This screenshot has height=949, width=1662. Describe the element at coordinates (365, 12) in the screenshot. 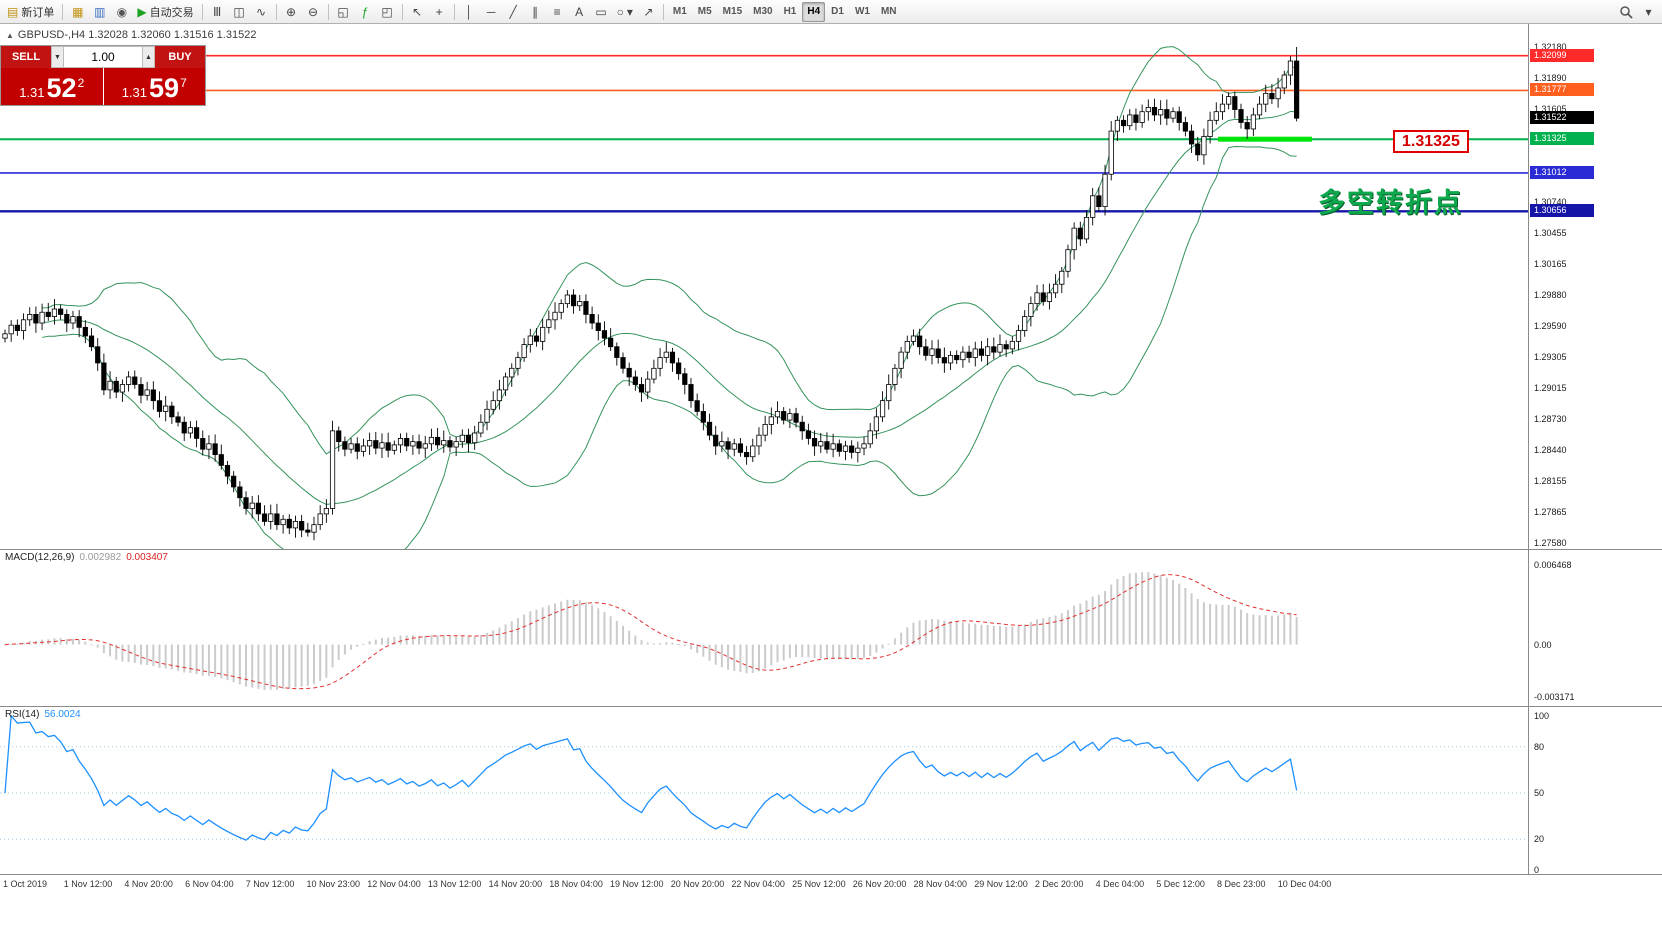

I see `indicators-button: ƒ` at that location.